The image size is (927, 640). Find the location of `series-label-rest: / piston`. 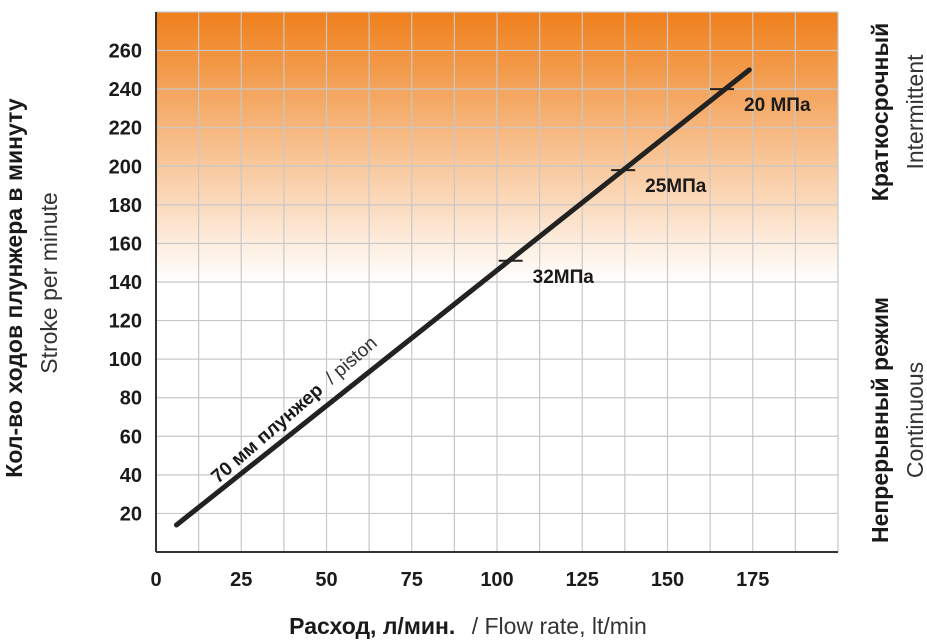

series-label-rest: / piston is located at coordinates (351, 361).